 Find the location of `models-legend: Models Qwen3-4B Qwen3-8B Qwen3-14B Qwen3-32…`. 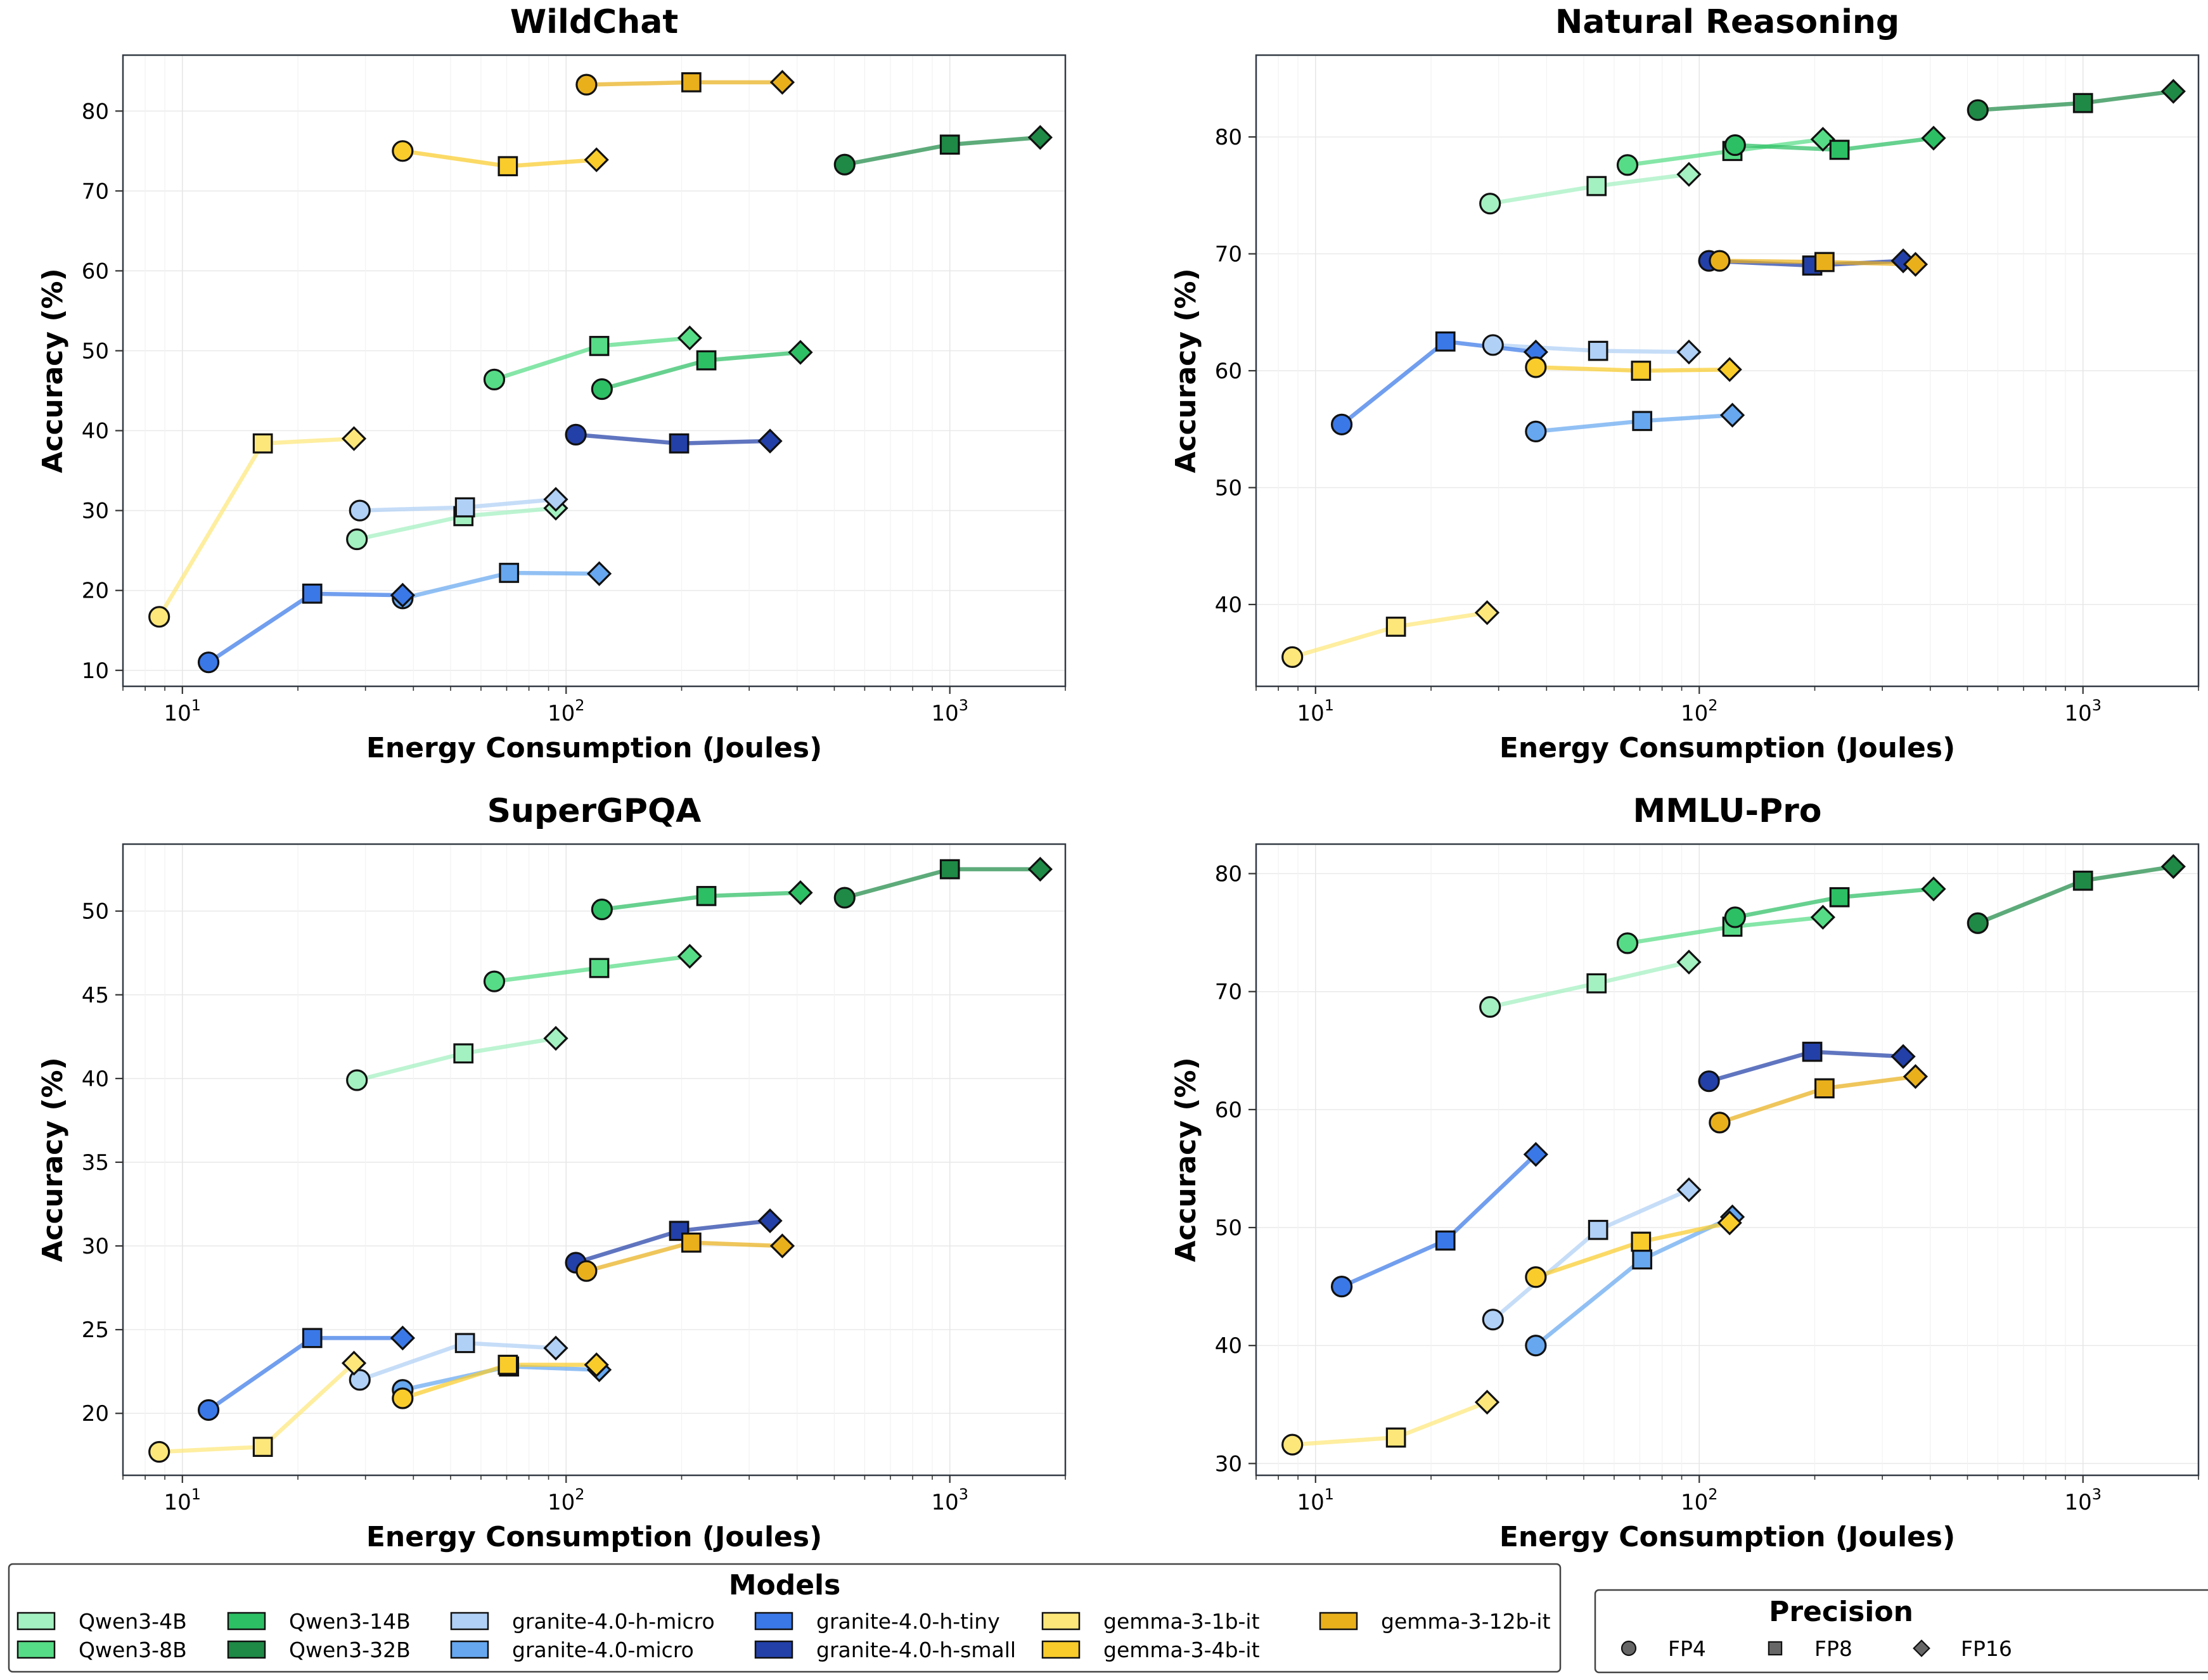

models-legend: Models Qwen3-4B Qwen3-8B Qwen3-14B Qwen3-32… is located at coordinates (785, 1618).